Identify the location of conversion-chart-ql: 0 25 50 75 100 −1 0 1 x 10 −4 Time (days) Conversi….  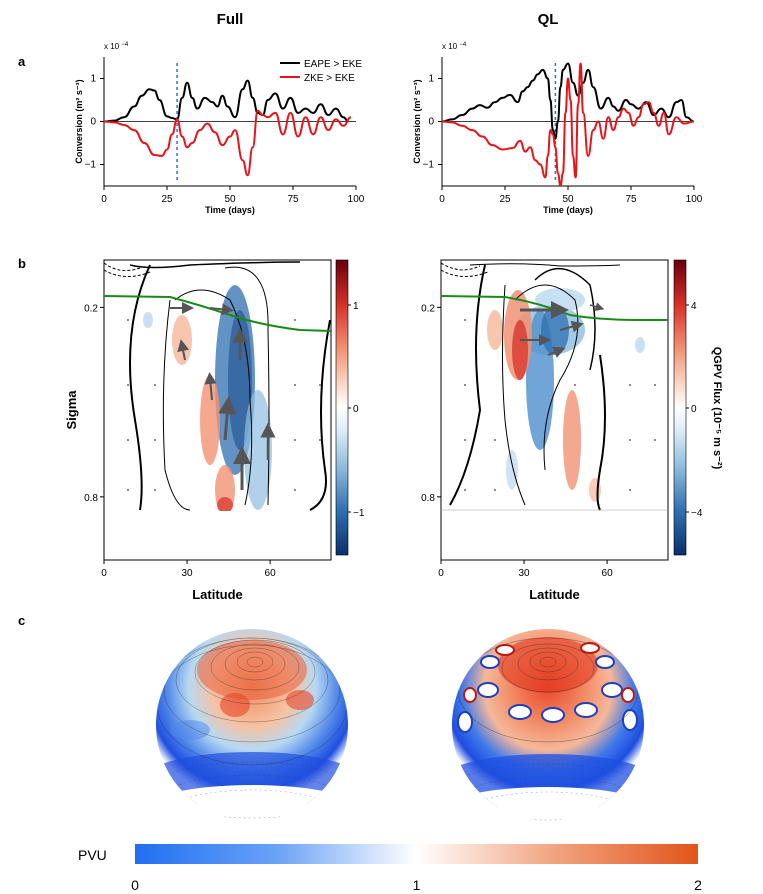
(557, 128).